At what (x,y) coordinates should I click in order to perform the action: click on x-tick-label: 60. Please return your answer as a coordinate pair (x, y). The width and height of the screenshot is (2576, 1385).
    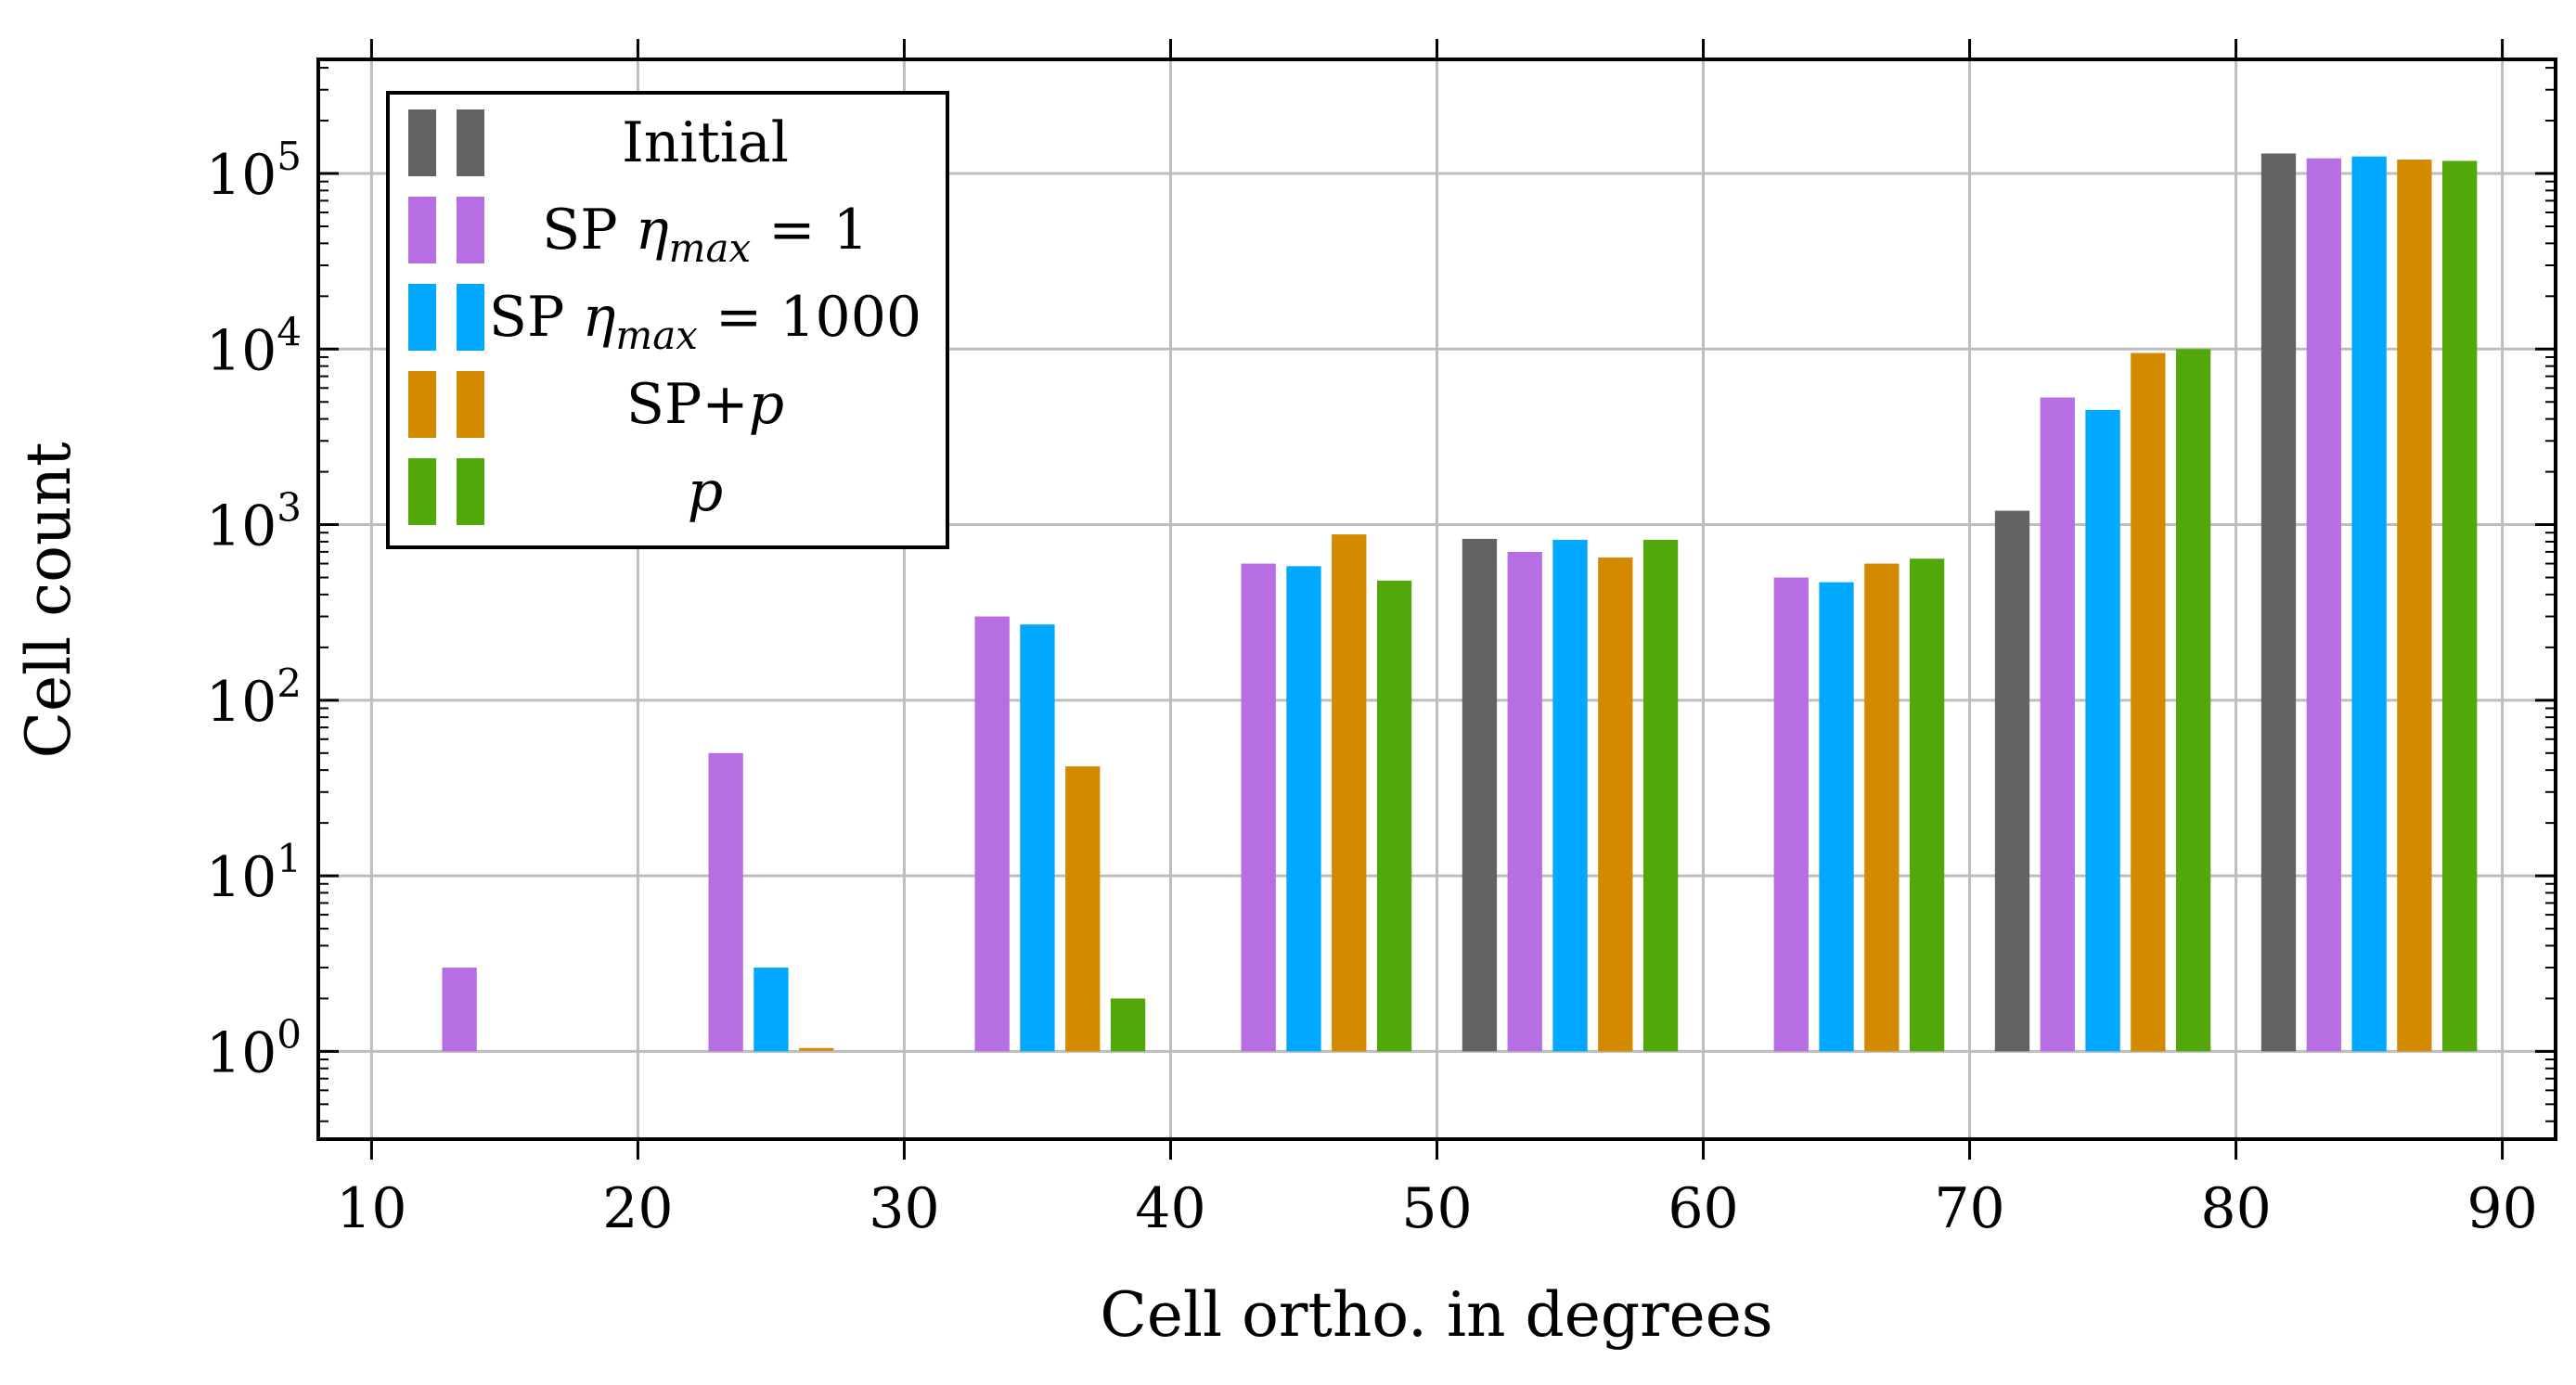
    Looking at the image, I should click on (1703, 1208).